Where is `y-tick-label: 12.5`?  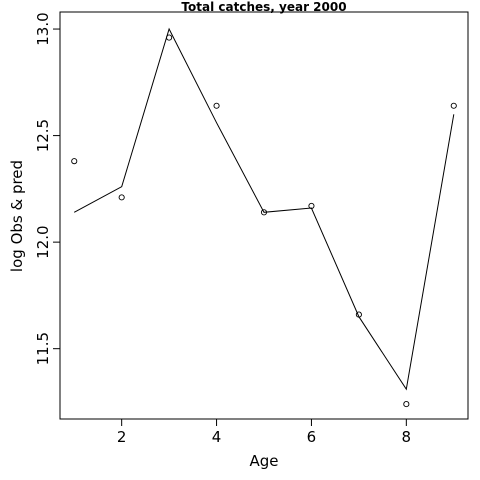
y-tick-label: 12.5 is located at coordinates (43, 135).